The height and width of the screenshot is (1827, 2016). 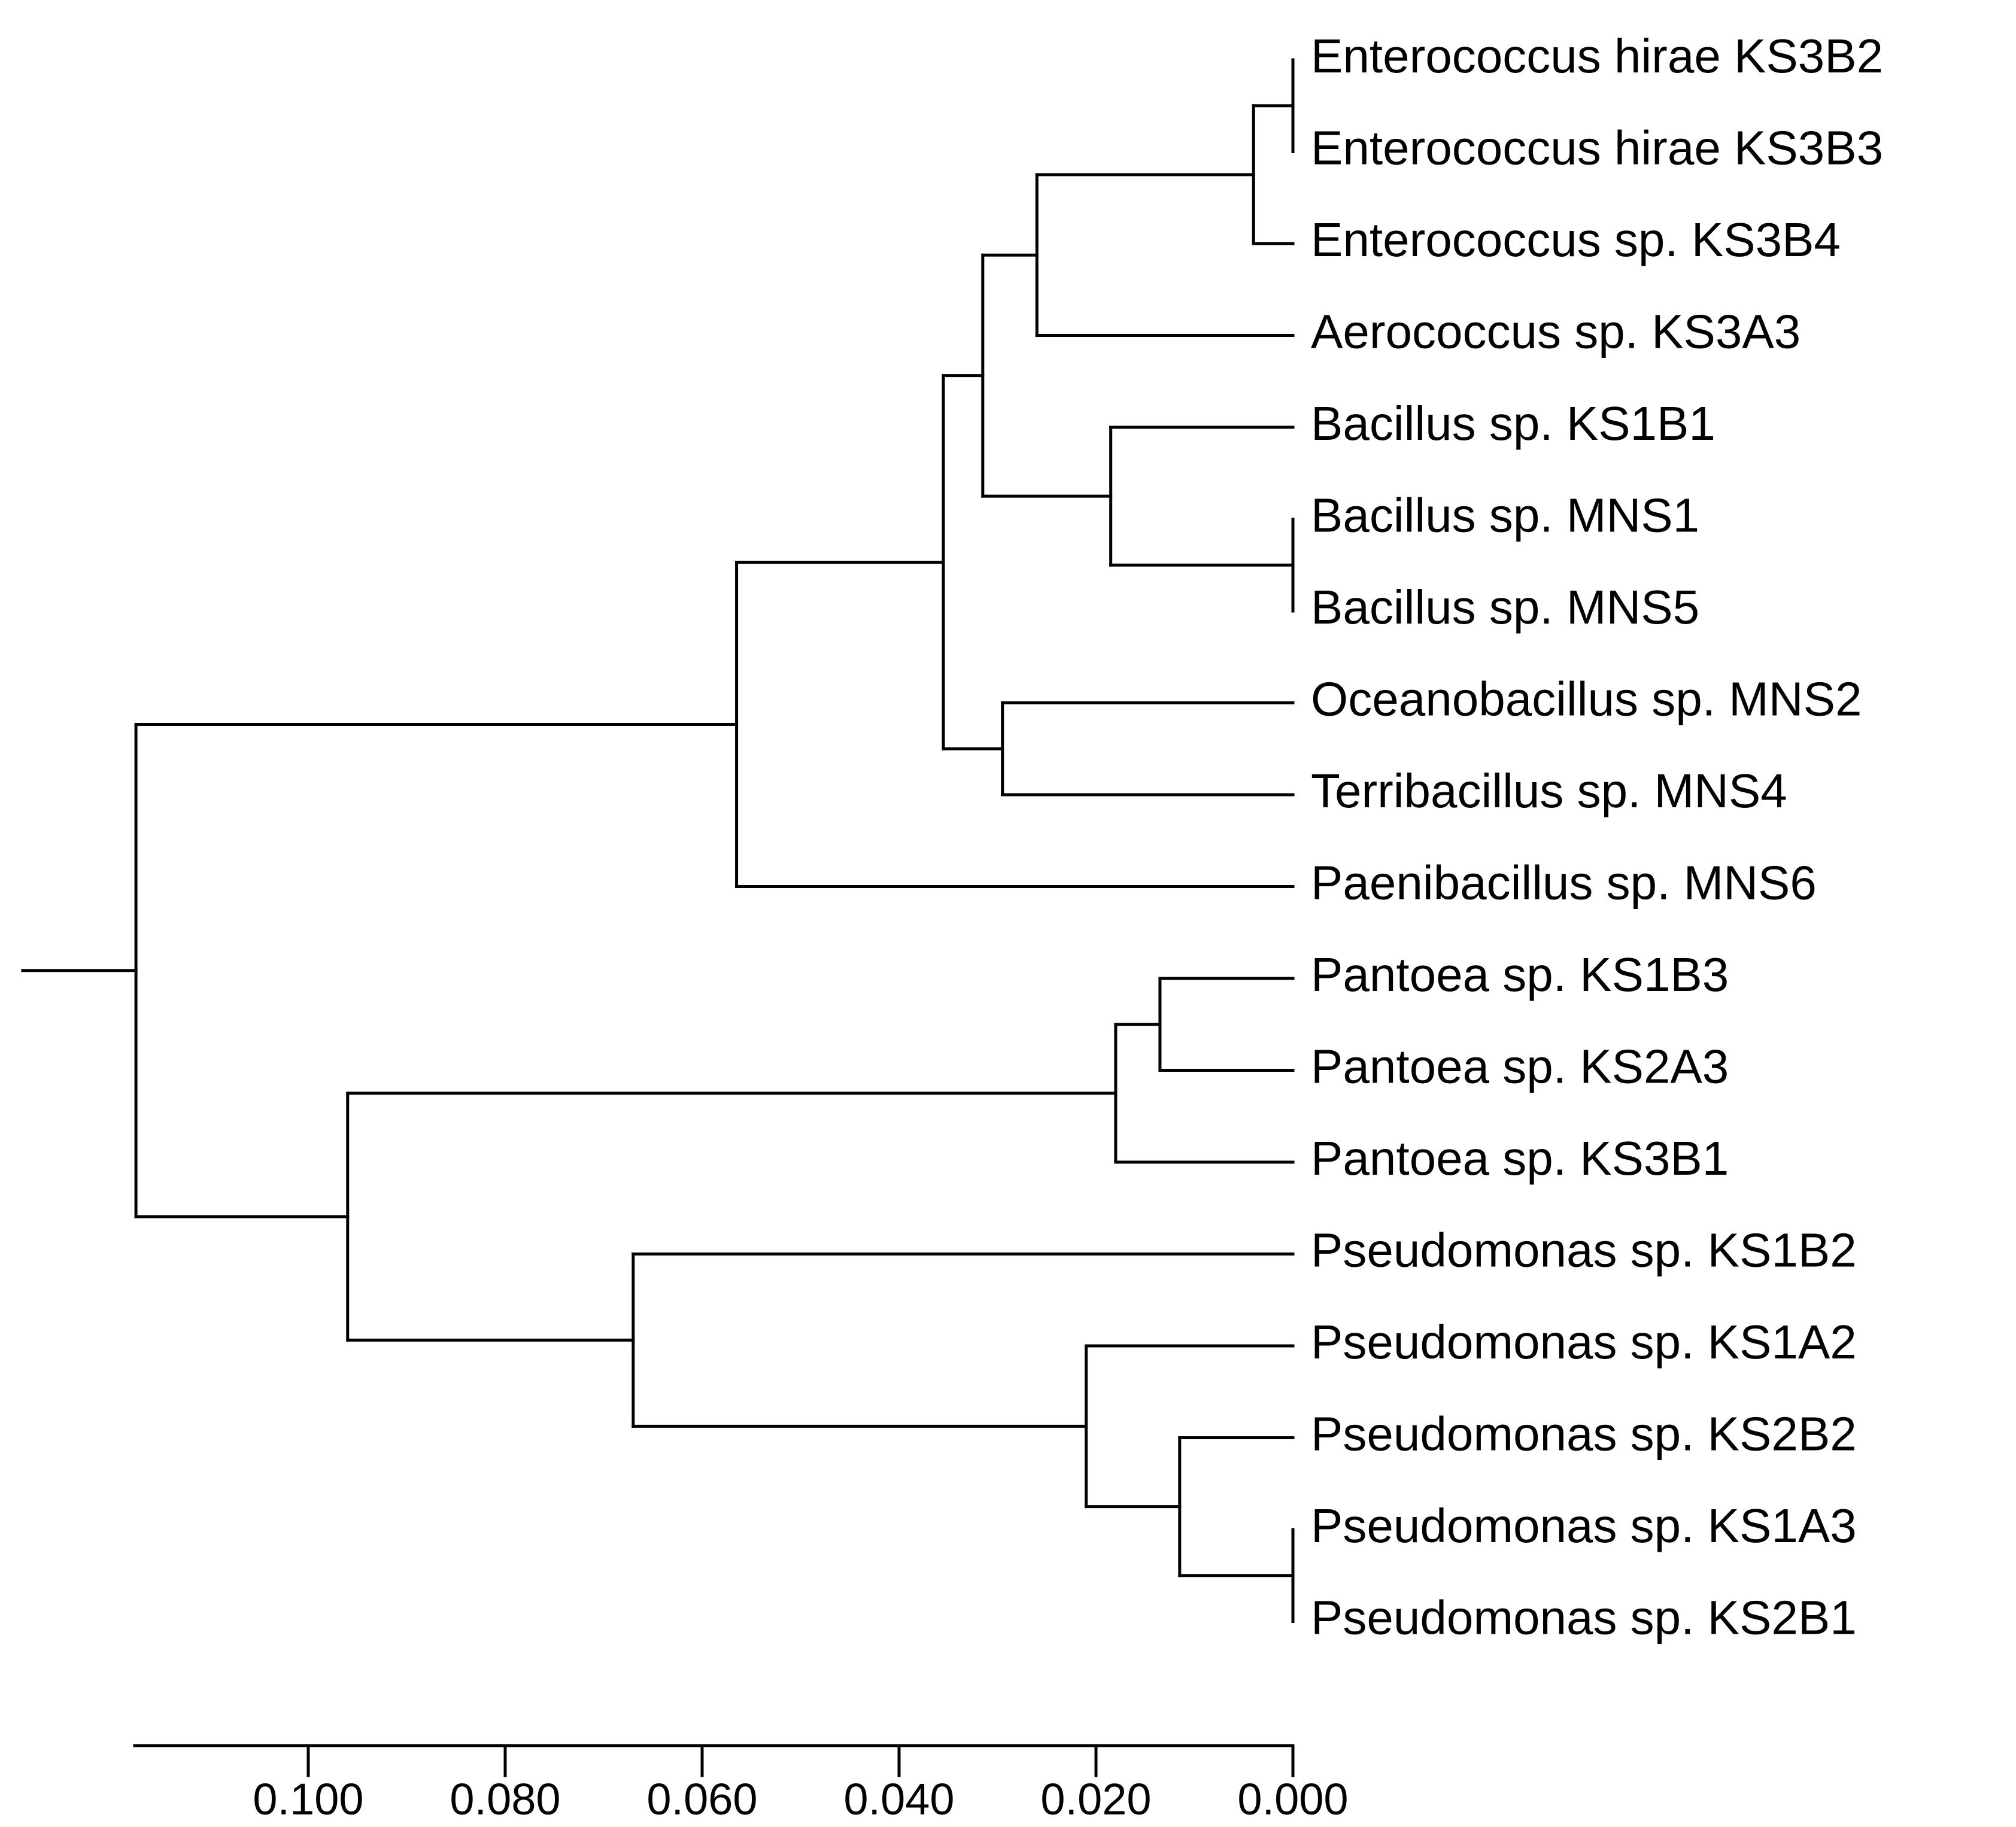 I want to click on leaf-label-pseudomonas-sp-ks1b2: Pseudomonas sp. KS1B2, so click(x=1584, y=1250).